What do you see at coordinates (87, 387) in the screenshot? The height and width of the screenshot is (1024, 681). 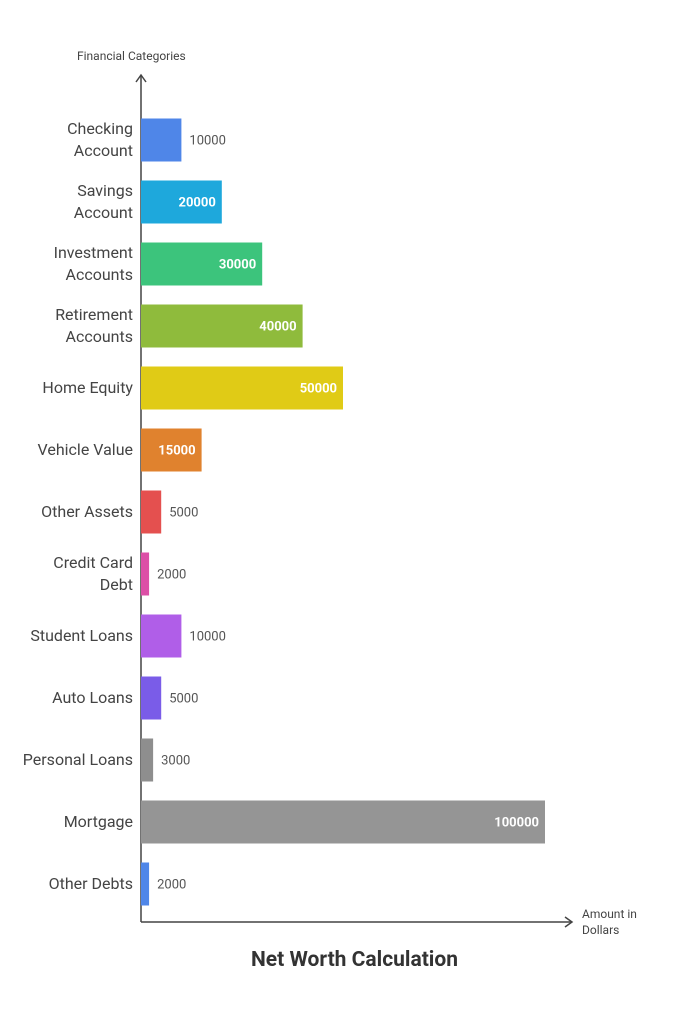 I see `category-label: Home Equity` at bounding box center [87, 387].